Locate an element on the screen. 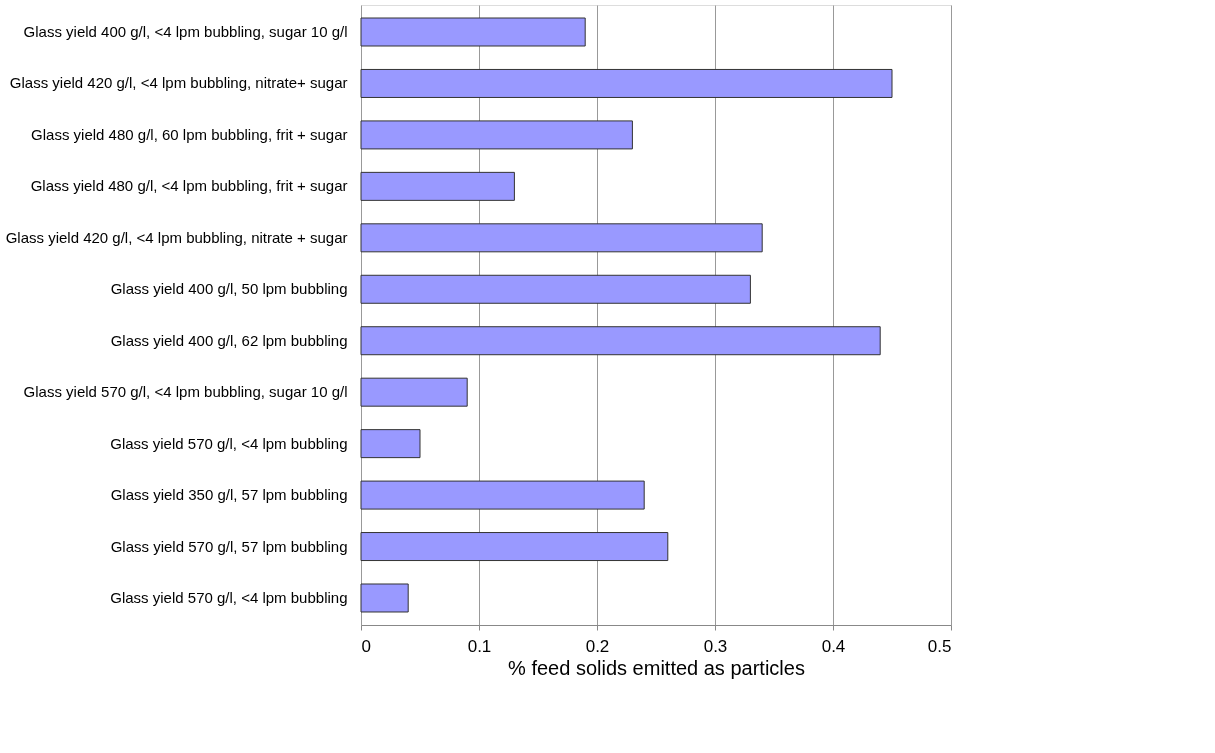 This screenshot has width=1215, height=753. y-tick-label: Glass yield 400 g/l, 62 lpm bubbling is located at coordinates (229, 340).